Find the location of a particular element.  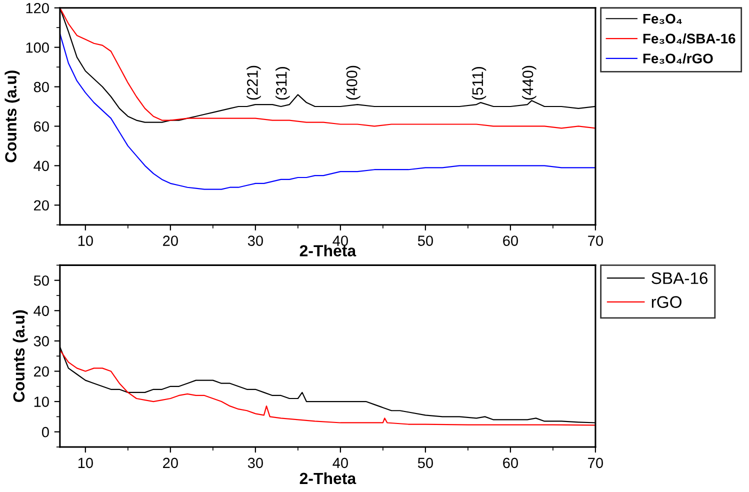

annotation: (311) is located at coordinates (283, 83).